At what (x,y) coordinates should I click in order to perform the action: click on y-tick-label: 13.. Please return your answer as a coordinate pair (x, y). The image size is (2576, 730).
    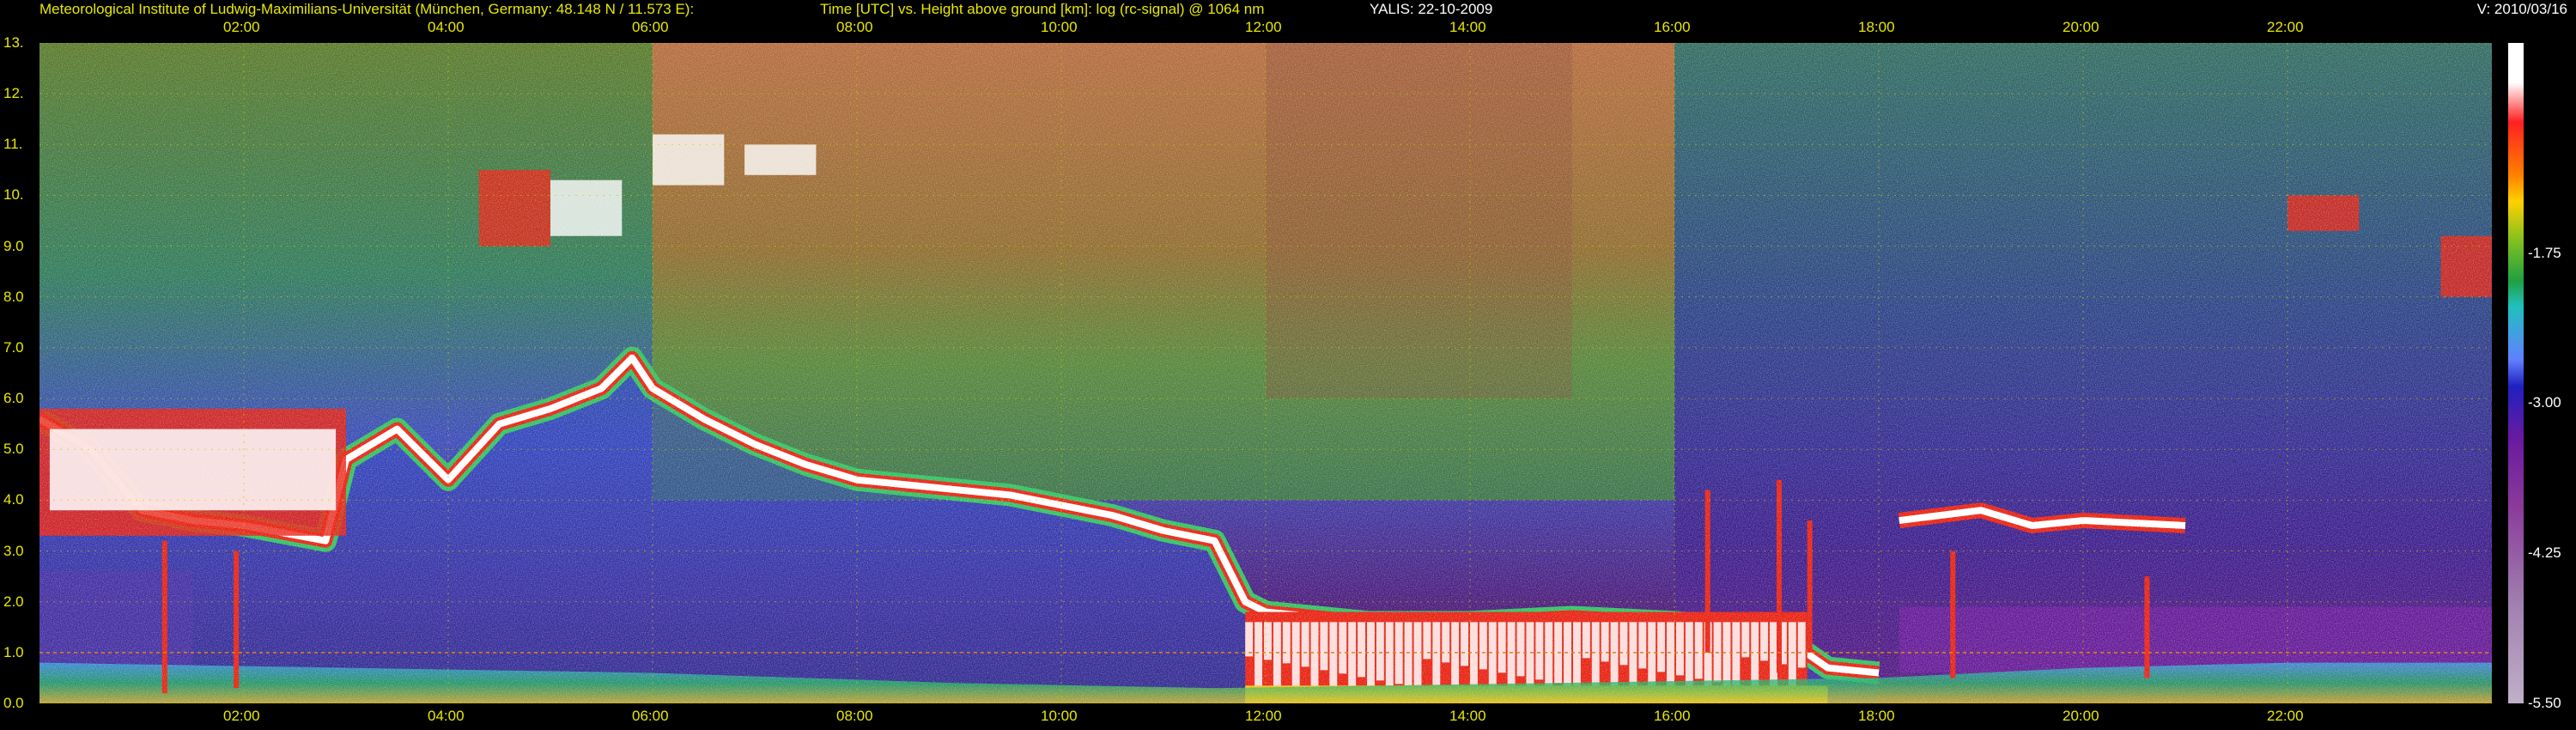
    Looking at the image, I should click on (13, 42).